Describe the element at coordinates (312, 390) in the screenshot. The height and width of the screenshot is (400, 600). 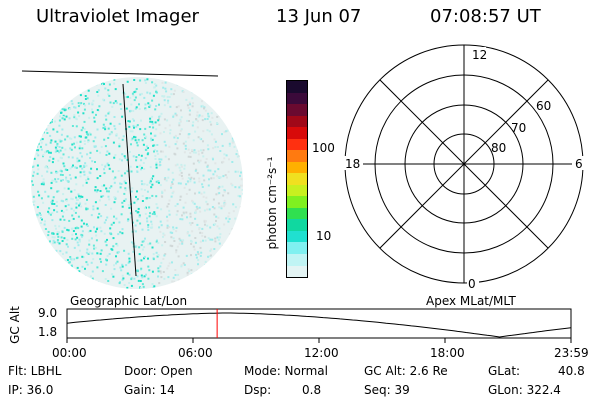
I see `status-dsp-value: 0.8` at that location.